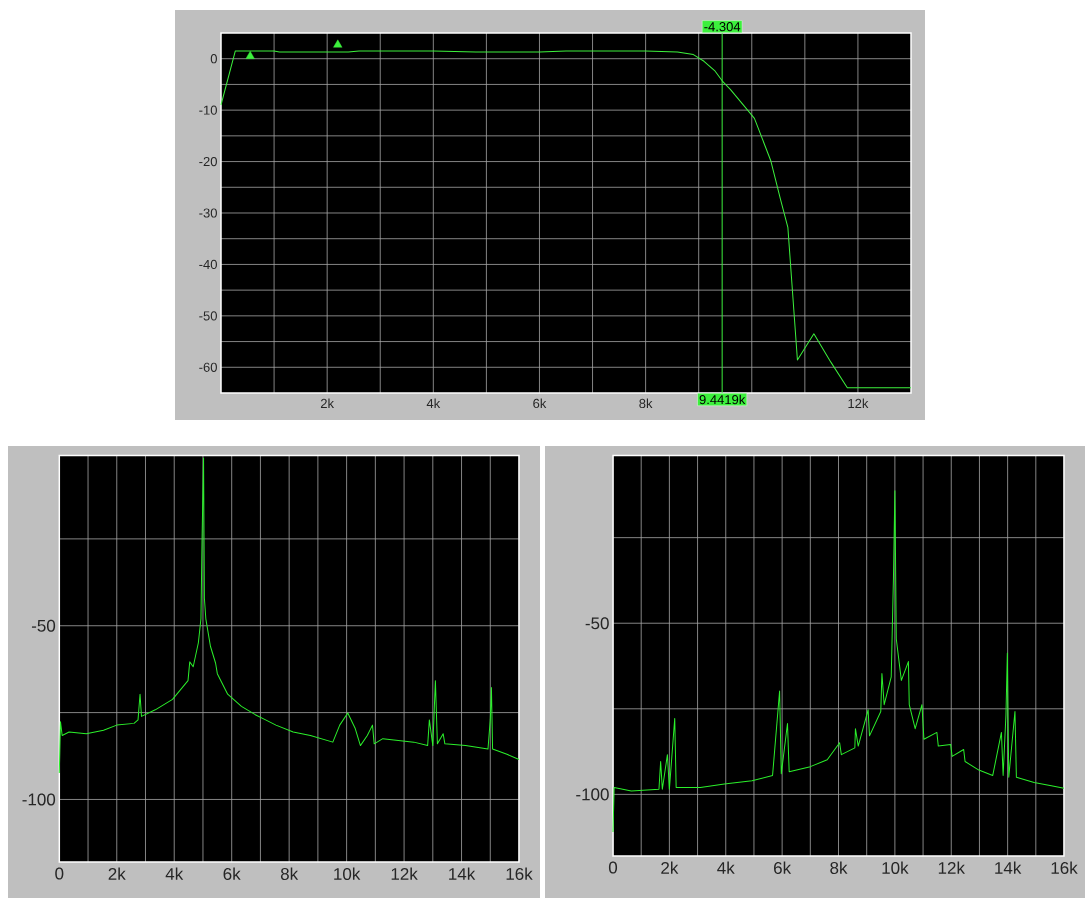 The image size is (1087, 898). What do you see at coordinates (208, 110) in the screenshot?
I see `y-tick-label: -10` at bounding box center [208, 110].